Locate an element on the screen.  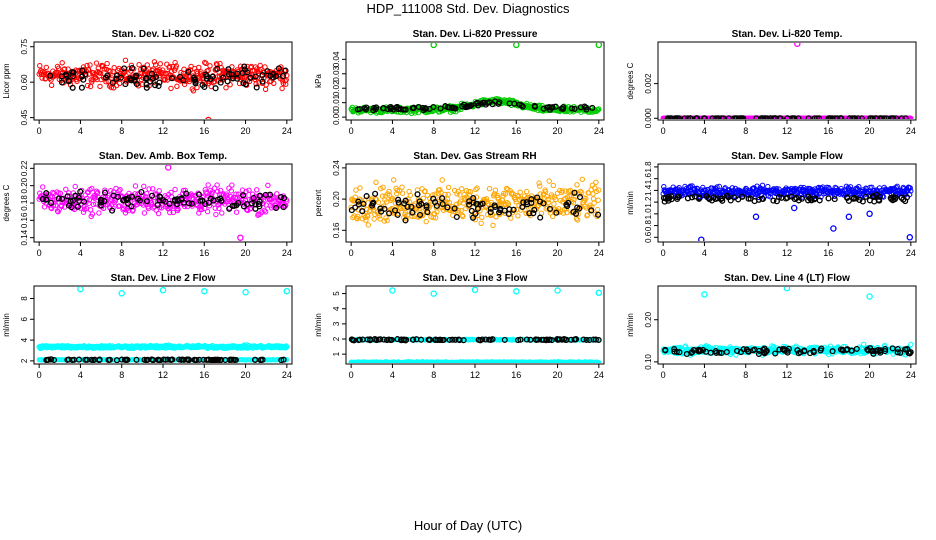
y-tick-label: 0.14 is located at coordinates (24, 237).